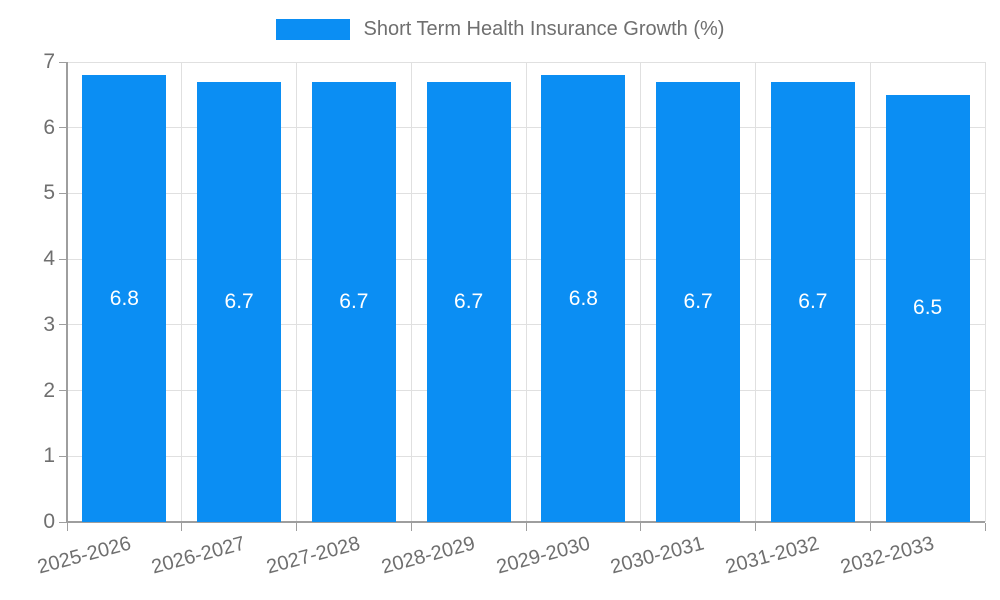  Describe the element at coordinates (49, 456) in the screenshot. I see `y-tick-label: 1` at that location.